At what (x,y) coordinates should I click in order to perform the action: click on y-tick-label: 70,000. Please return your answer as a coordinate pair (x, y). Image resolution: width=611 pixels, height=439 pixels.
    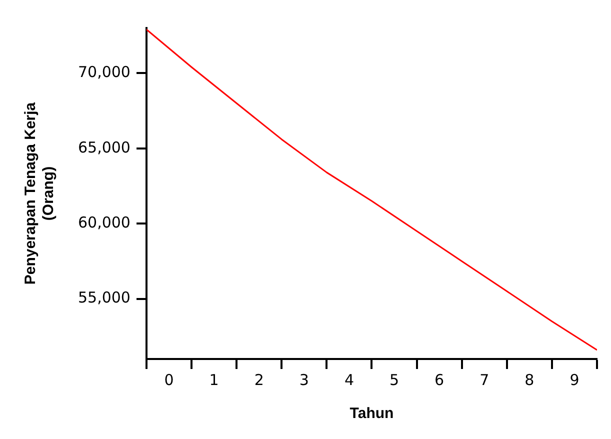
    Looking at the image, I should click on (104, 72).